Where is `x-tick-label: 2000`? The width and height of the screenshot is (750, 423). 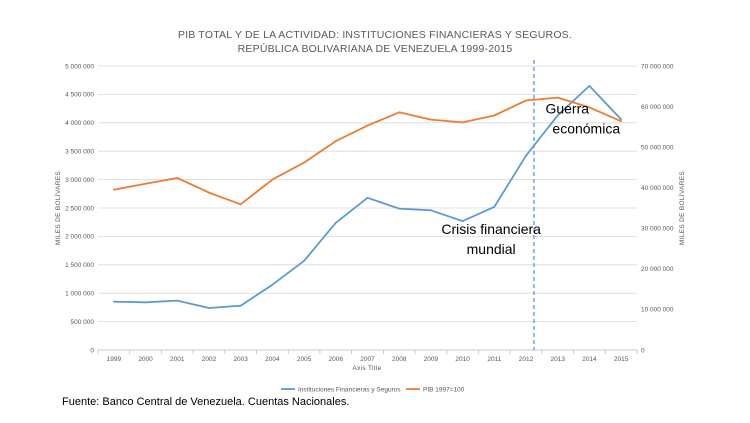 x-tick-label: 2000 is located at coordinates (145, 359).